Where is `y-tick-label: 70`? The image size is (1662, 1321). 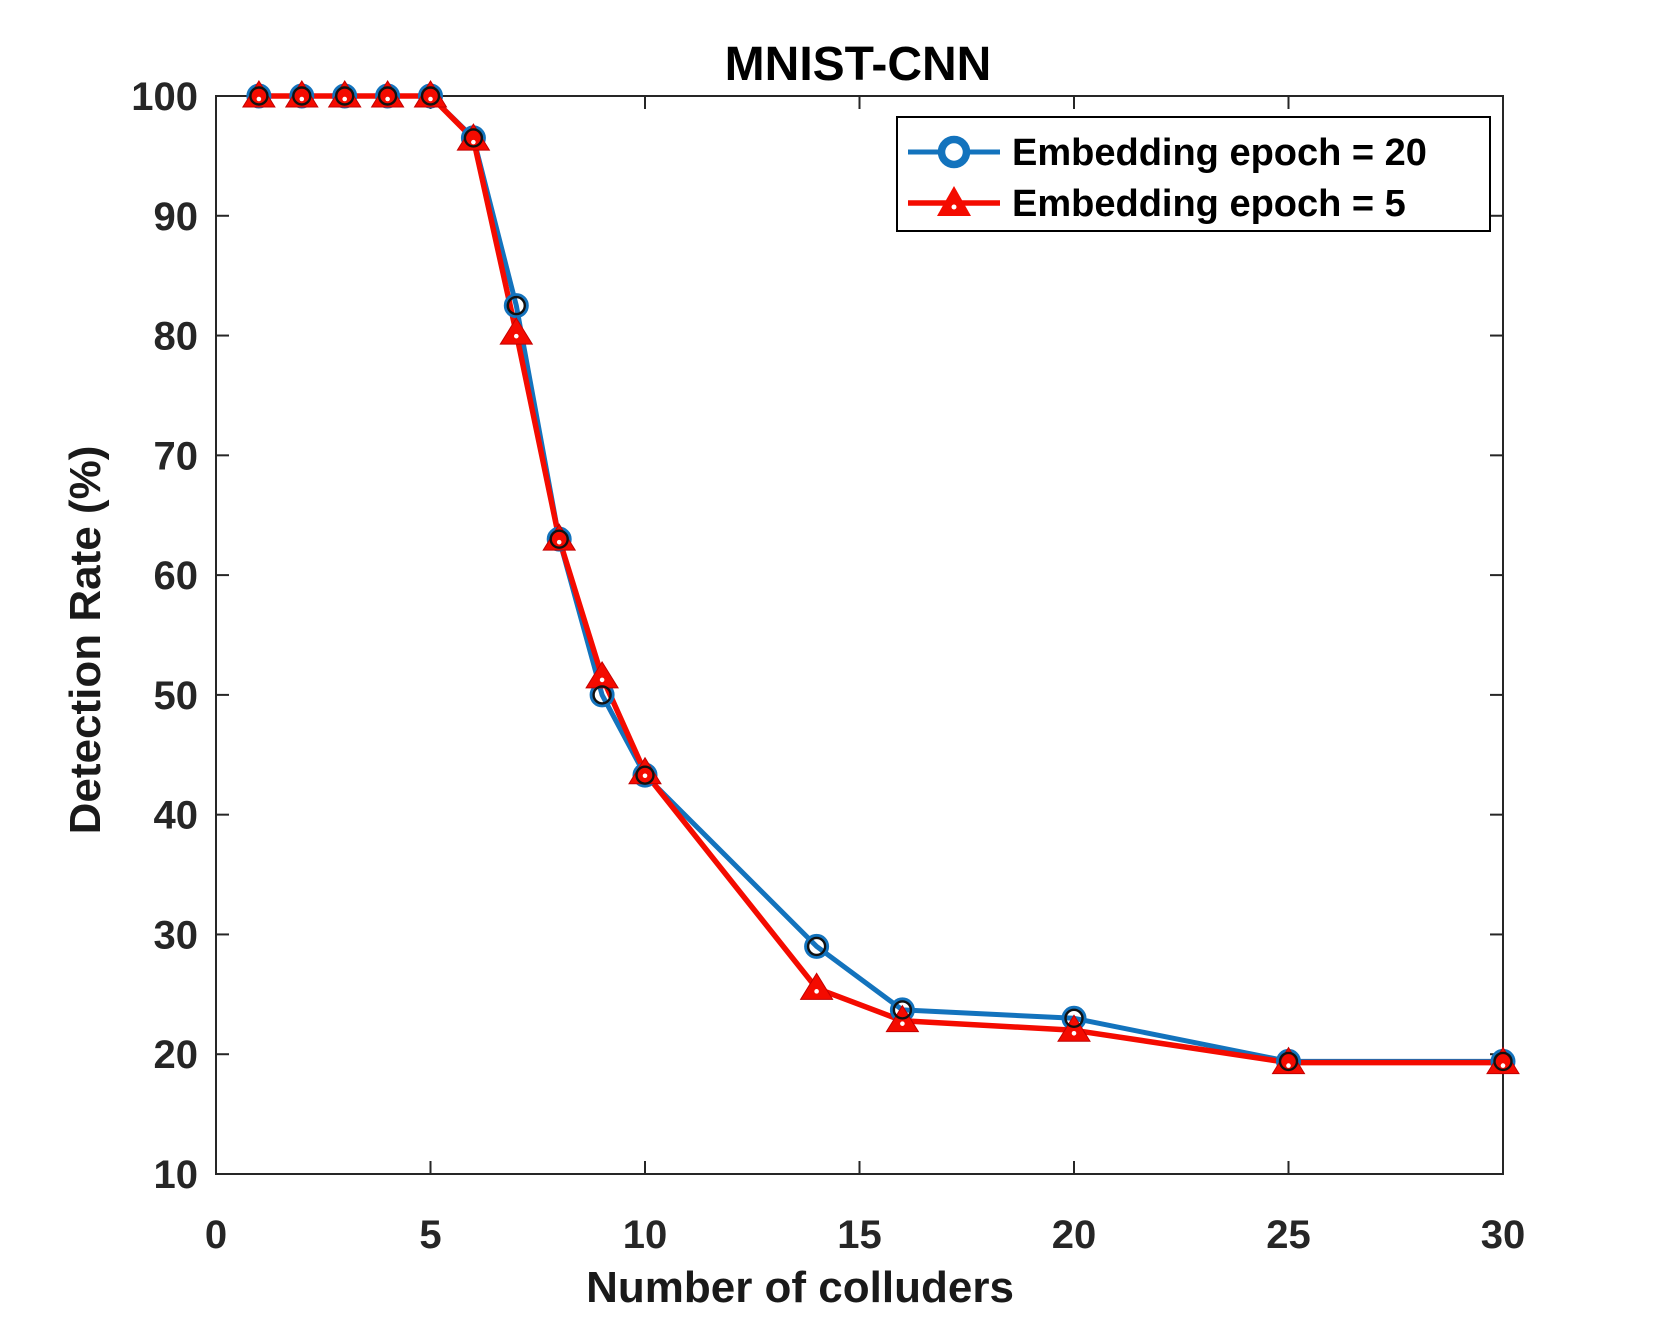
y-tick-label: 70 is located at coordinates (176, 456).